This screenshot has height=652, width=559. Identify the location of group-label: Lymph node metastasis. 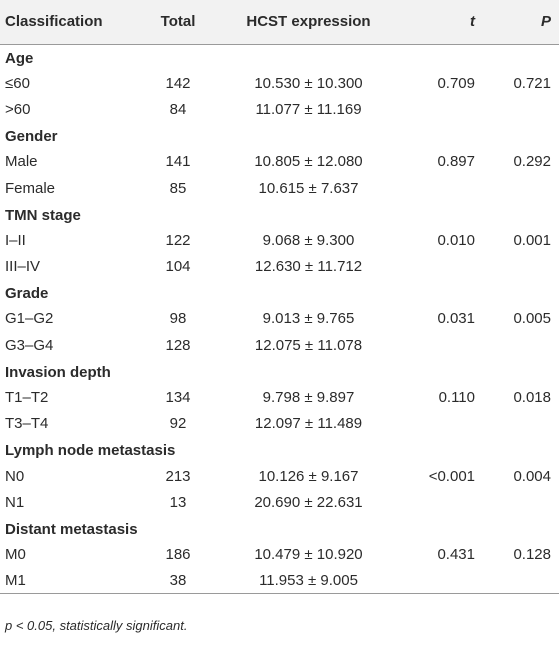
(90, 451).